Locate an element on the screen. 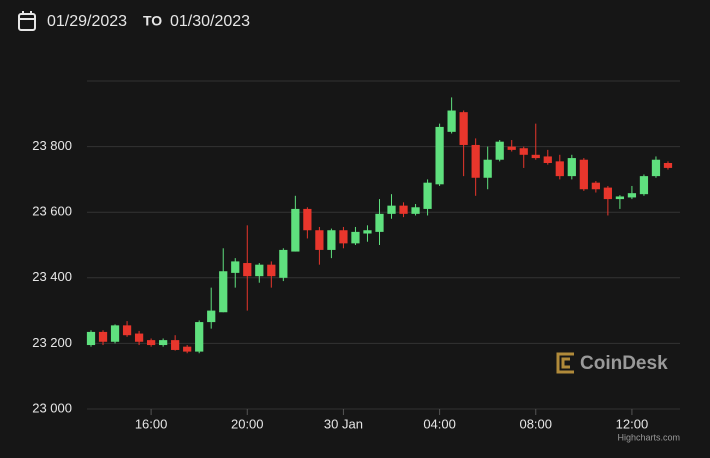 The image size is (710, 458). date-to: 01/30/2023 is located at coordinates (210, 21).